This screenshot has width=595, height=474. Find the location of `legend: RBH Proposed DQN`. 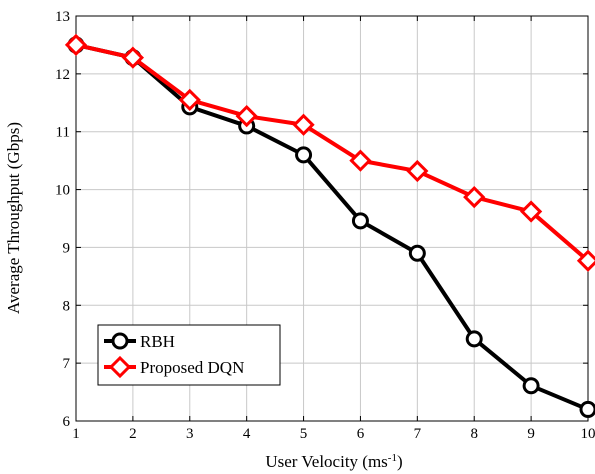

legend: RBH Proposed DQN is located at coordinates (189, 355).